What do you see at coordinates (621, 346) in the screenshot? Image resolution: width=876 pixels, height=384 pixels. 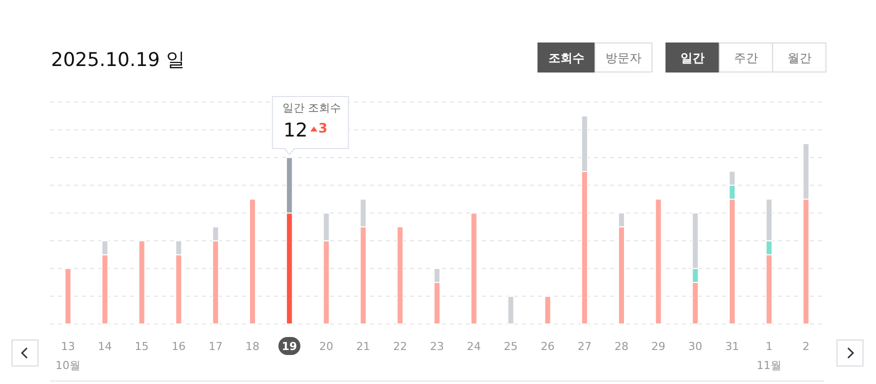 I see `x-tick-label: 28` at bounding box center [621, 346].